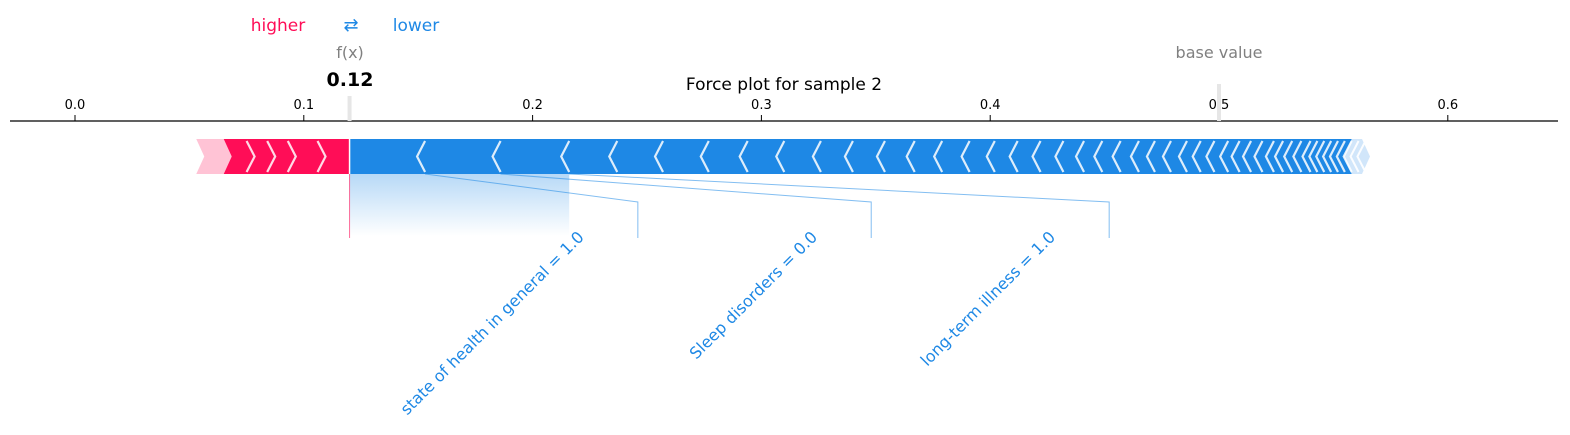  I want to click on feature-label: state of health in general = 1.0, so click(491, 322).